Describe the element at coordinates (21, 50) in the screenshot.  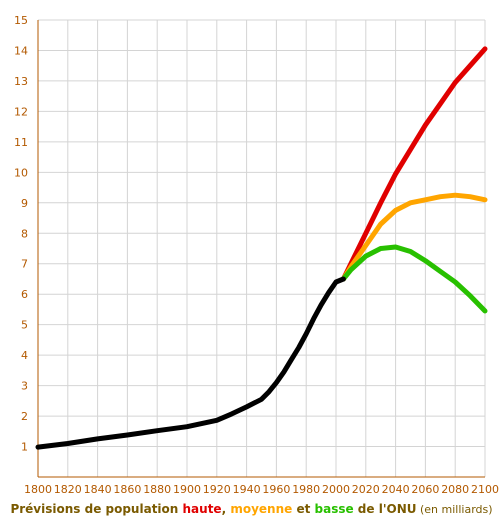
I see `y-tick-label: 14` at that location.